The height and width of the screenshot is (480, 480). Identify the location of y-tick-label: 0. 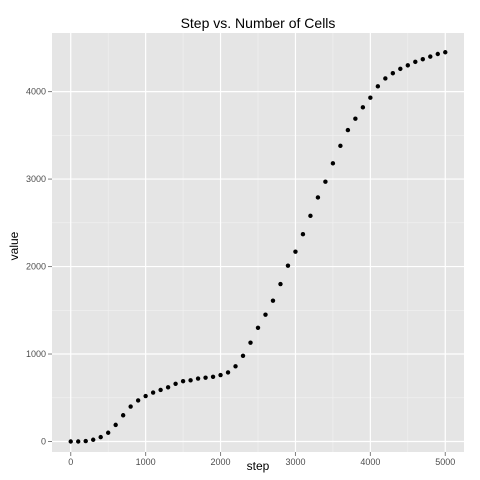
(43, 442).